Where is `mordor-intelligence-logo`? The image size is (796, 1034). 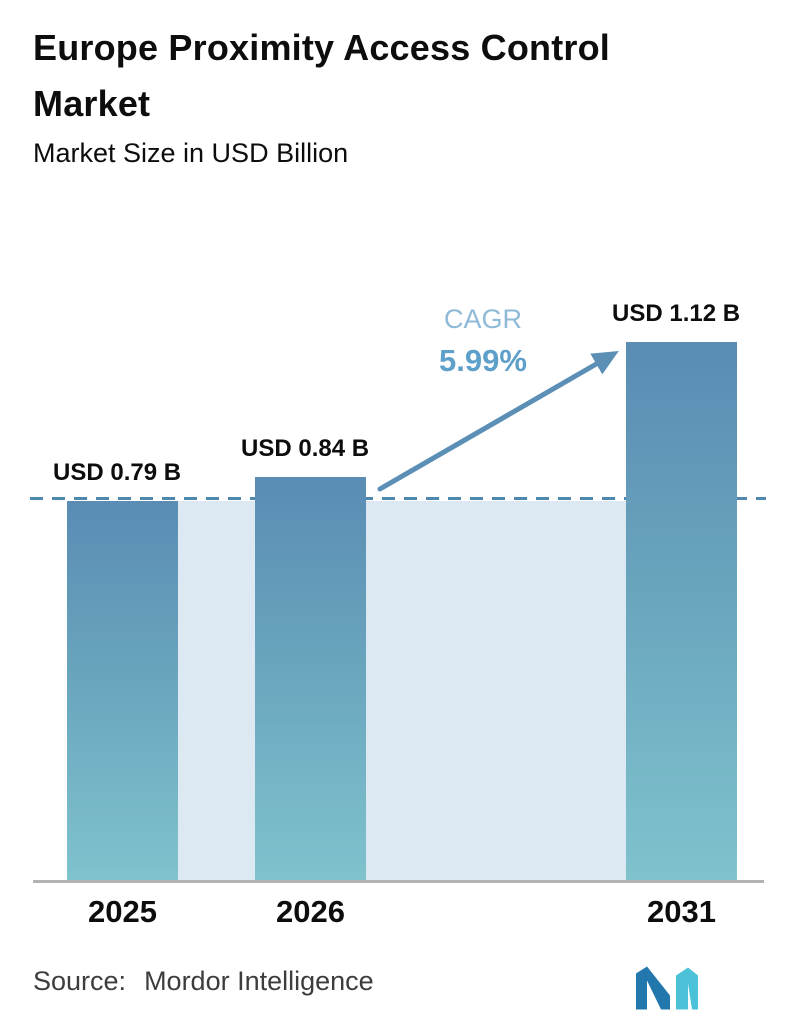 mordor-intelligence-logo is located at coordinates (667, 988).